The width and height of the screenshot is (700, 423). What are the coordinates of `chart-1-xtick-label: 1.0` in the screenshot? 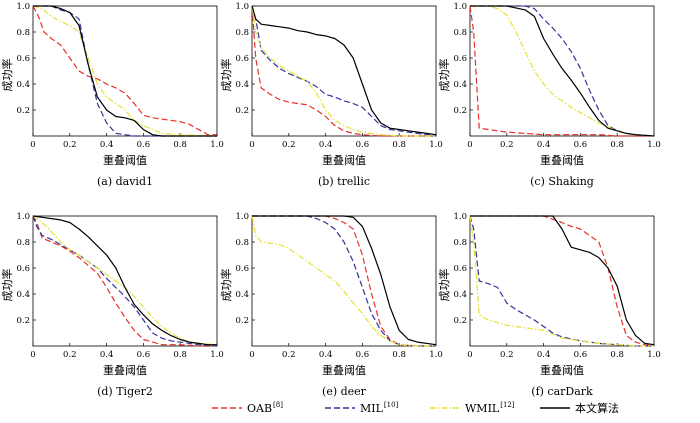 It's located at (217, 145).